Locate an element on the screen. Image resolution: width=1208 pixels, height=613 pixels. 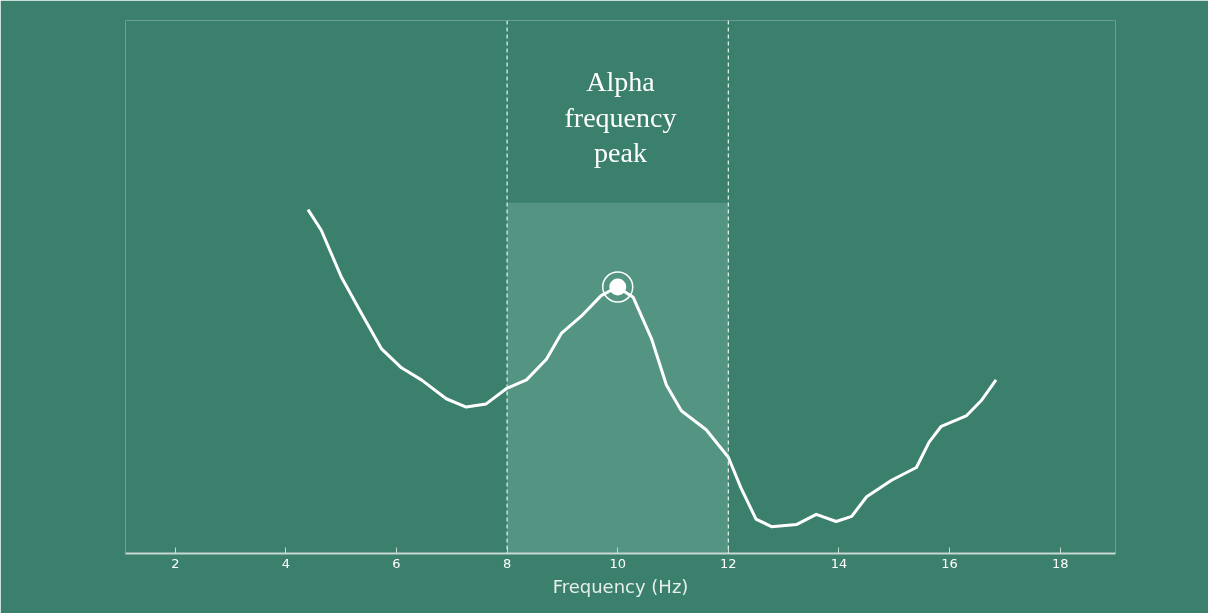
x-tick-label: 16 is located at coordinates (949, 563).